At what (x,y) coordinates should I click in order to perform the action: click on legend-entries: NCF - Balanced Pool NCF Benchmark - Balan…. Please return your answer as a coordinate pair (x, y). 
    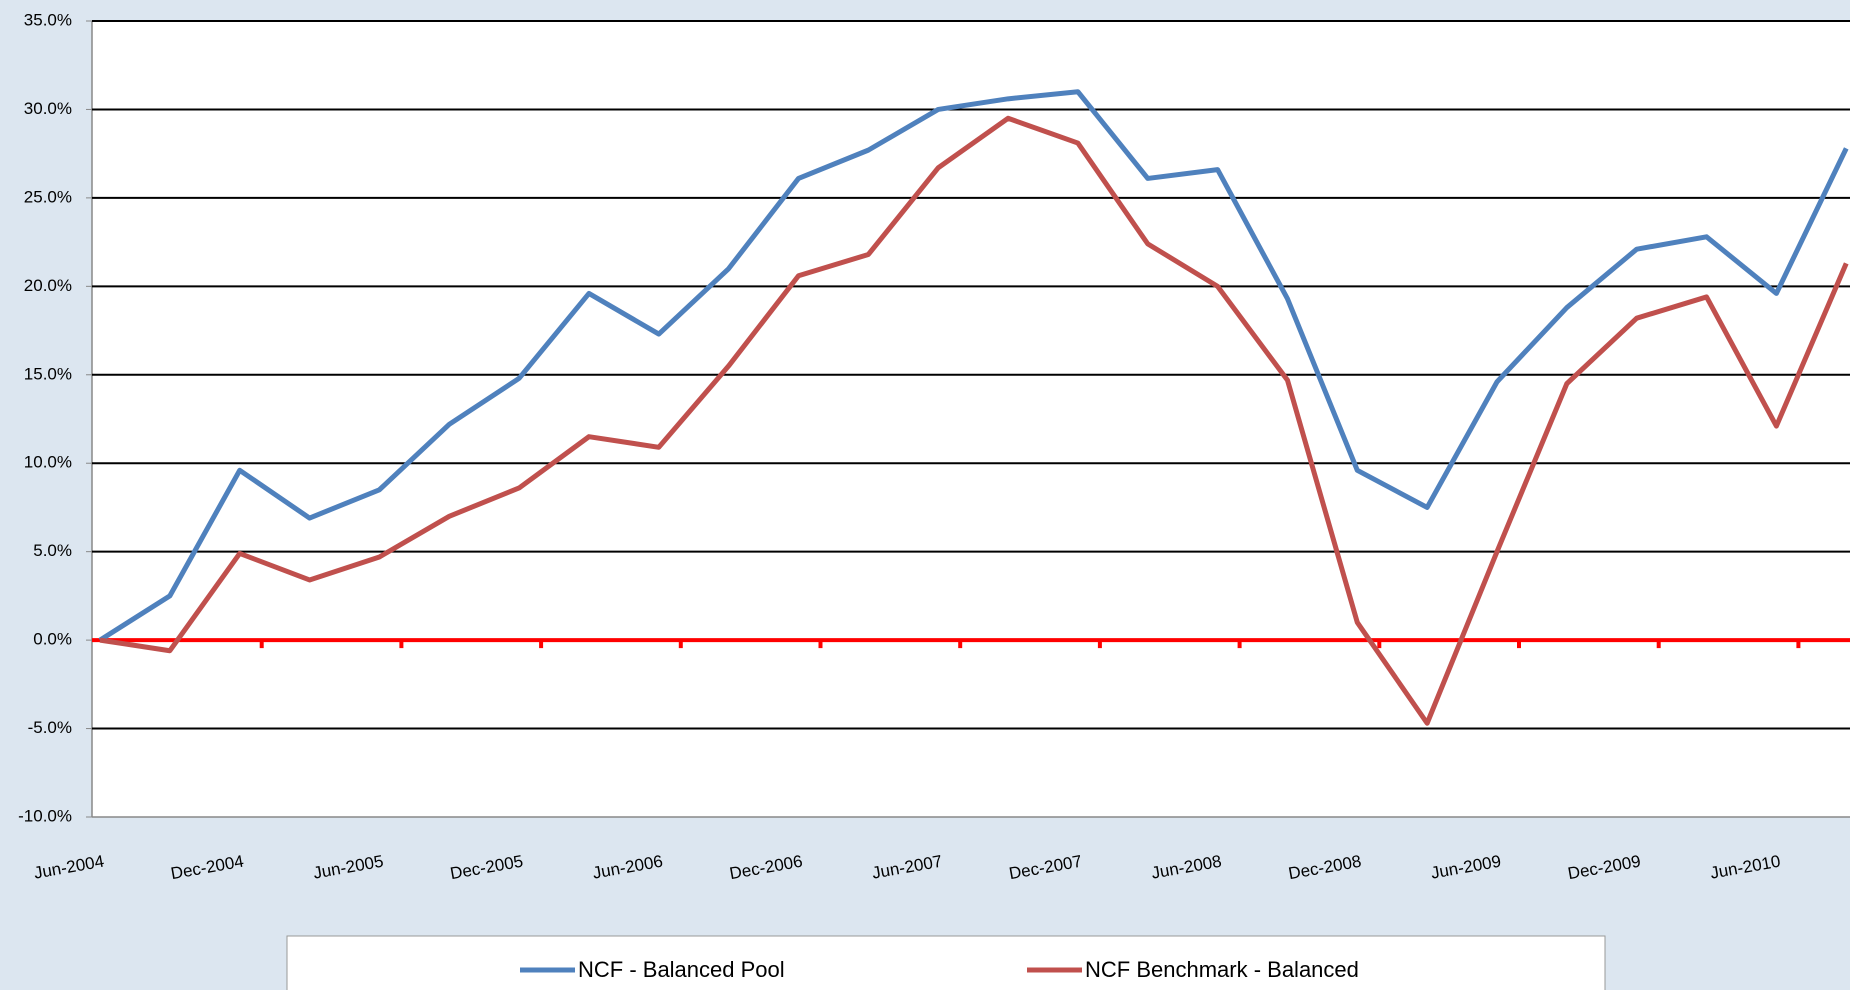
    Looking at the image, I should click on (939, 969).